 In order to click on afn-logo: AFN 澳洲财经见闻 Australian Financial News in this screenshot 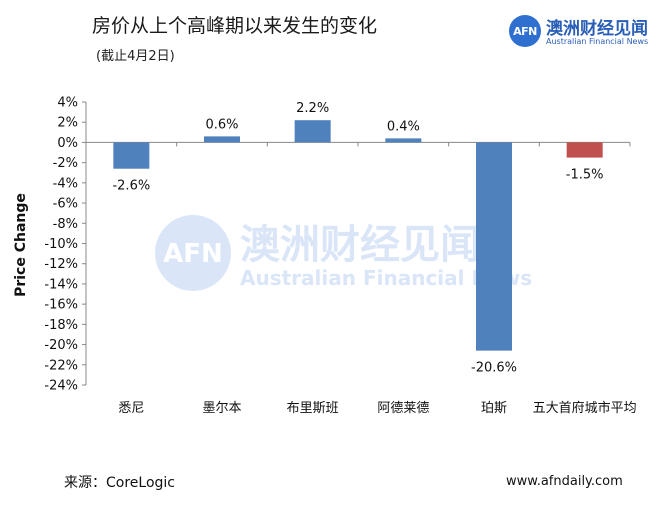, I will do `click(579, 32)`.